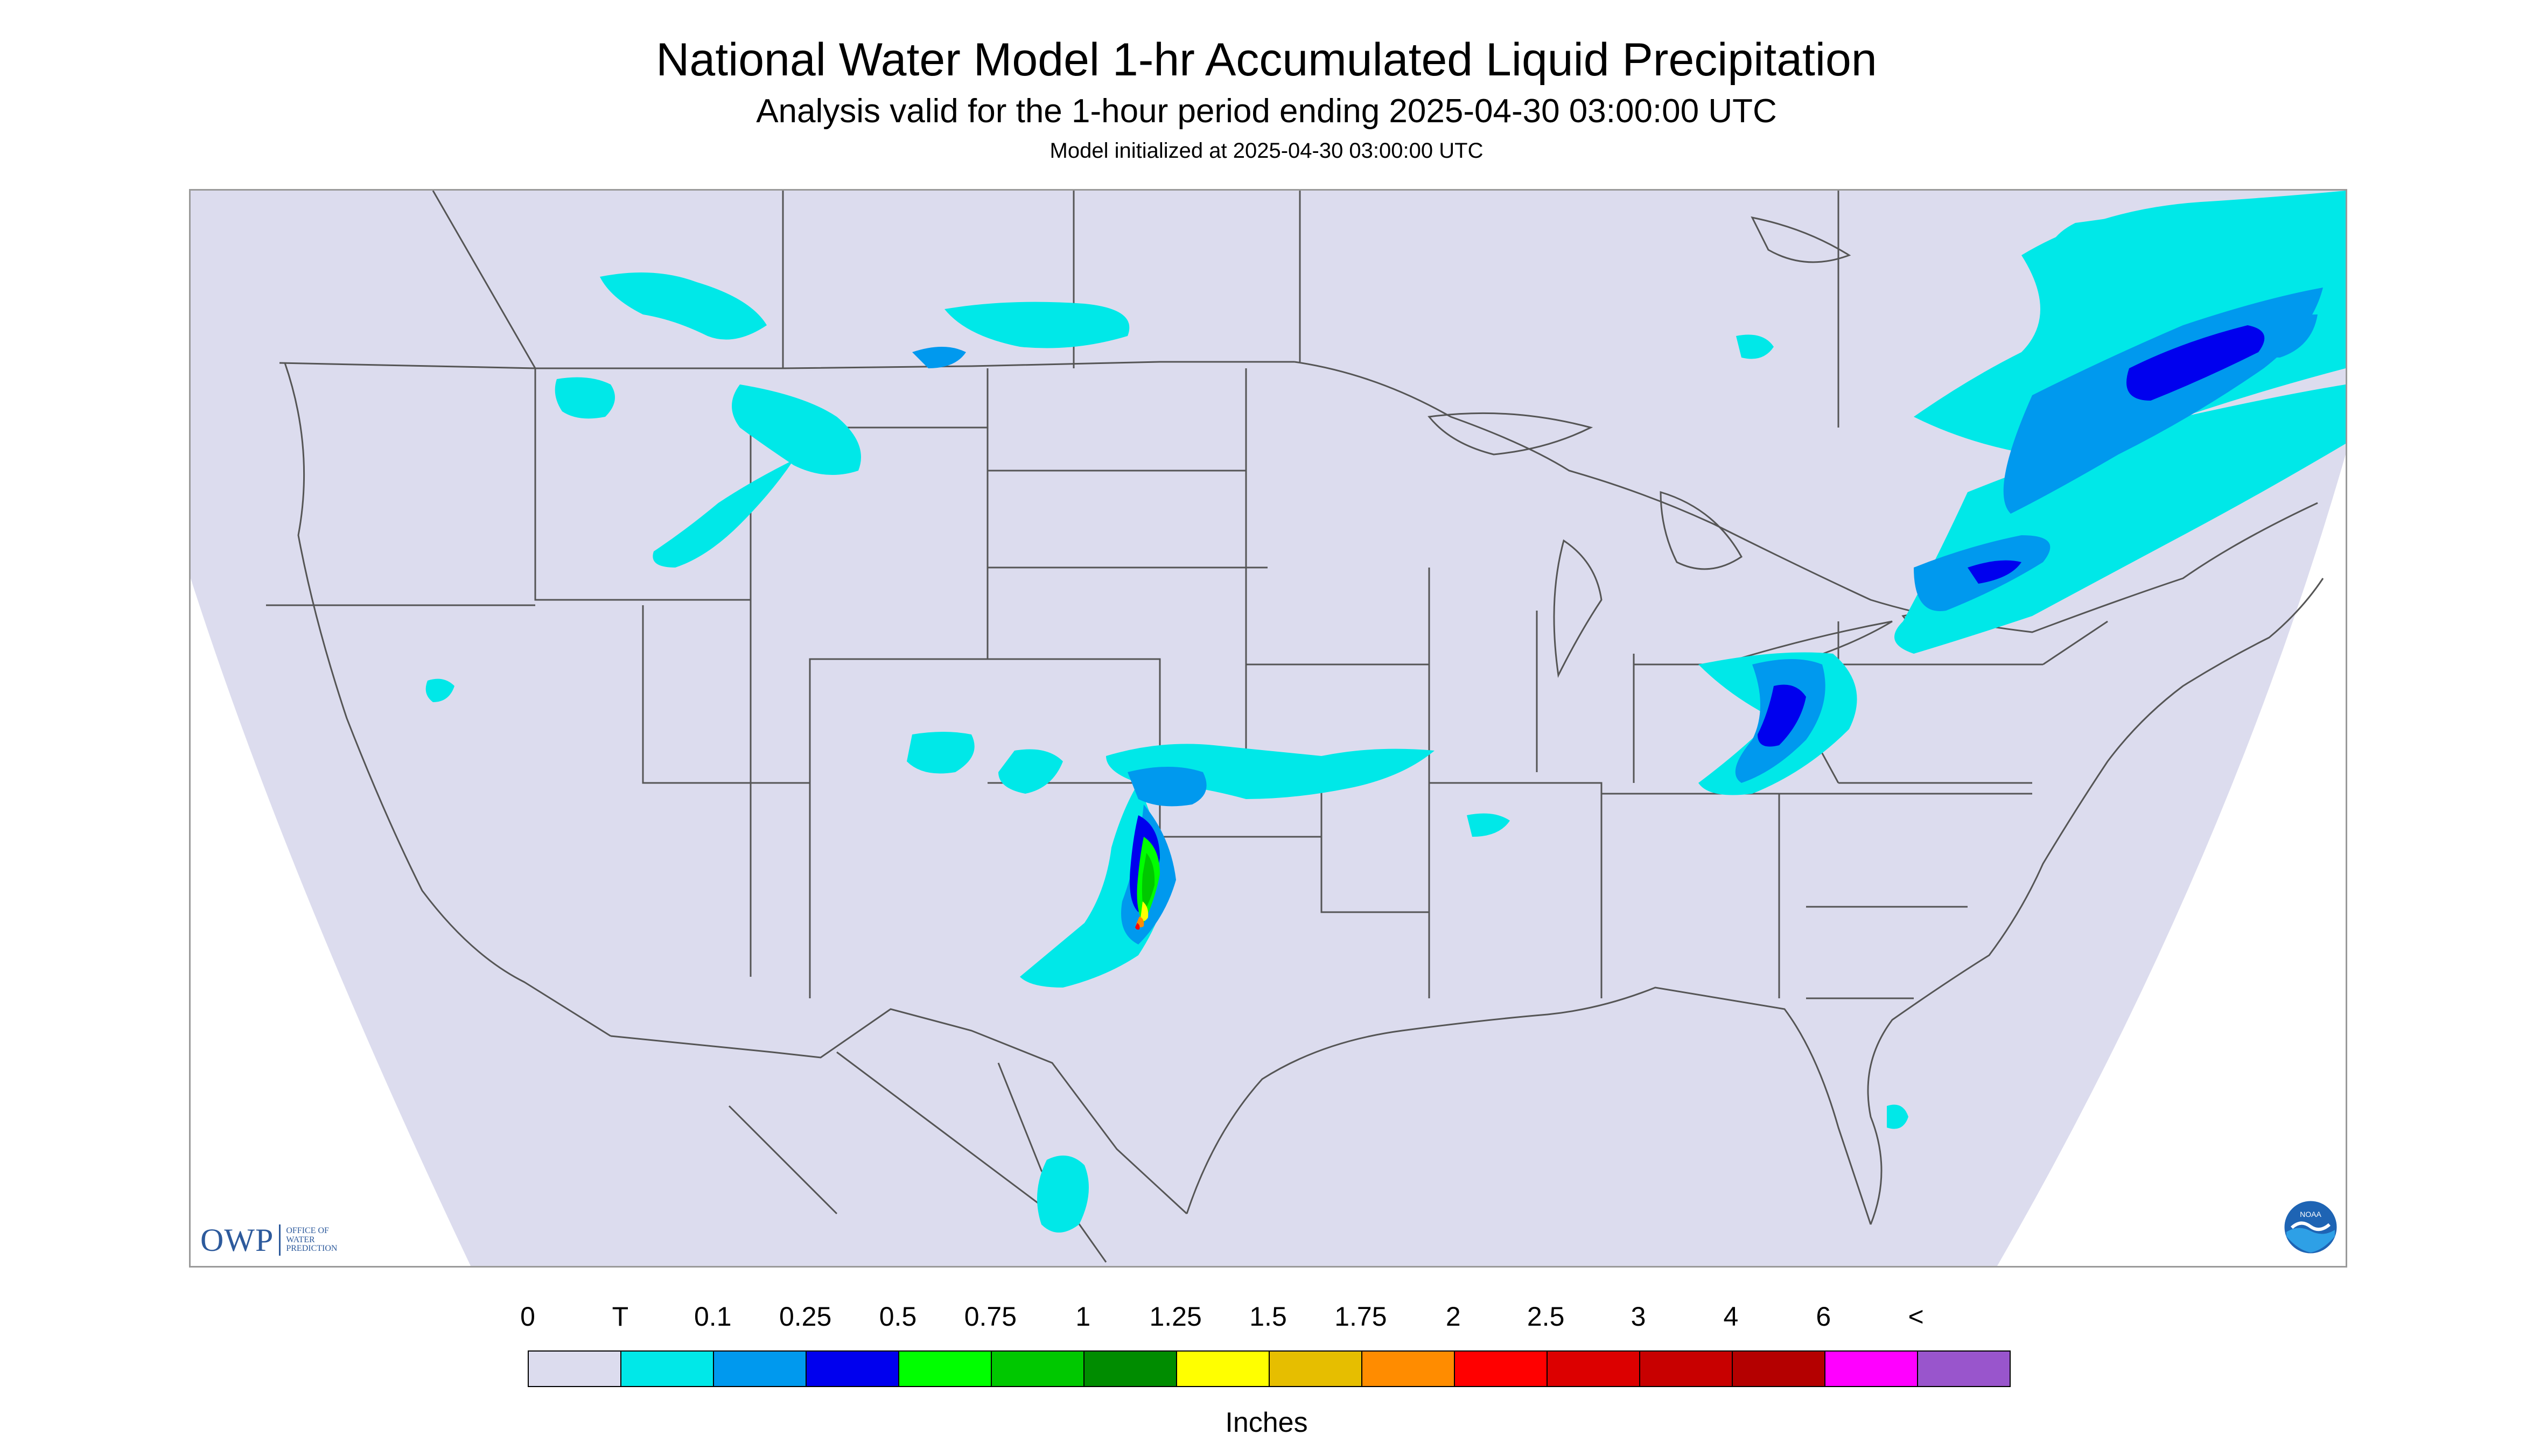  I want to click on legend-label: 0.75, so click(990, 1316).